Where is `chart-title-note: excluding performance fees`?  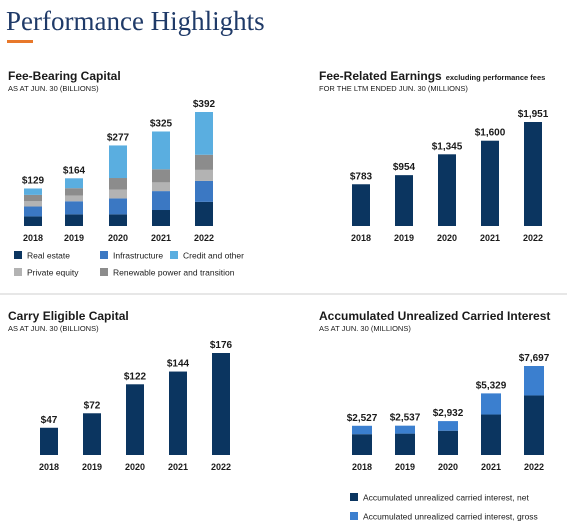 chart-title-note: excluding performance fees is located at coordinates (496, 77).